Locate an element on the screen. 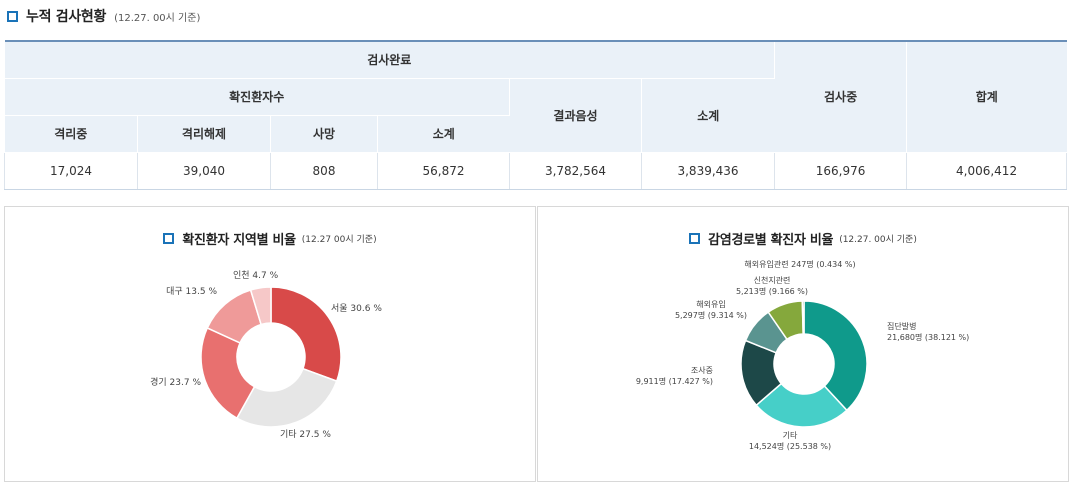  slice-value-label: 14,524명 (25.538 %) is located at coordinates (790, 446).